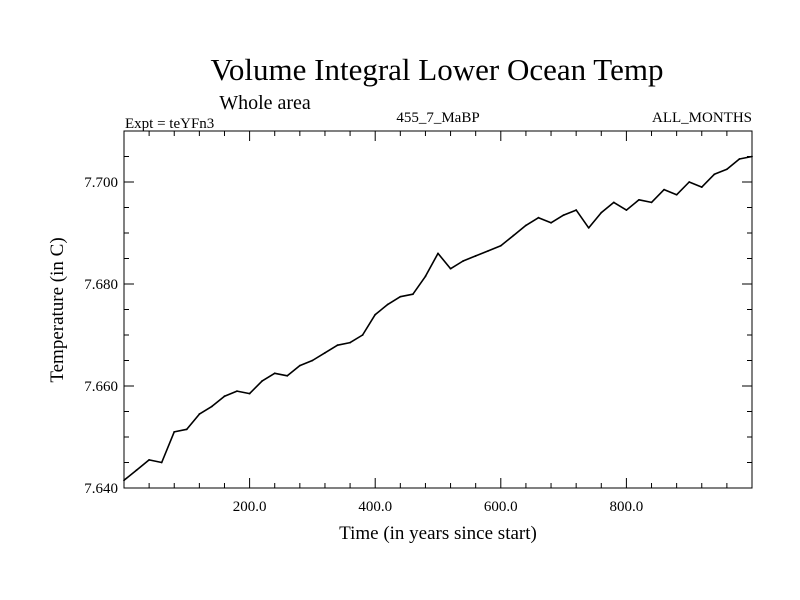 Image resolution: width=800 pixels, height=600 pixels. I want to click on x-tick-label: 200.0, so click(250, 507).